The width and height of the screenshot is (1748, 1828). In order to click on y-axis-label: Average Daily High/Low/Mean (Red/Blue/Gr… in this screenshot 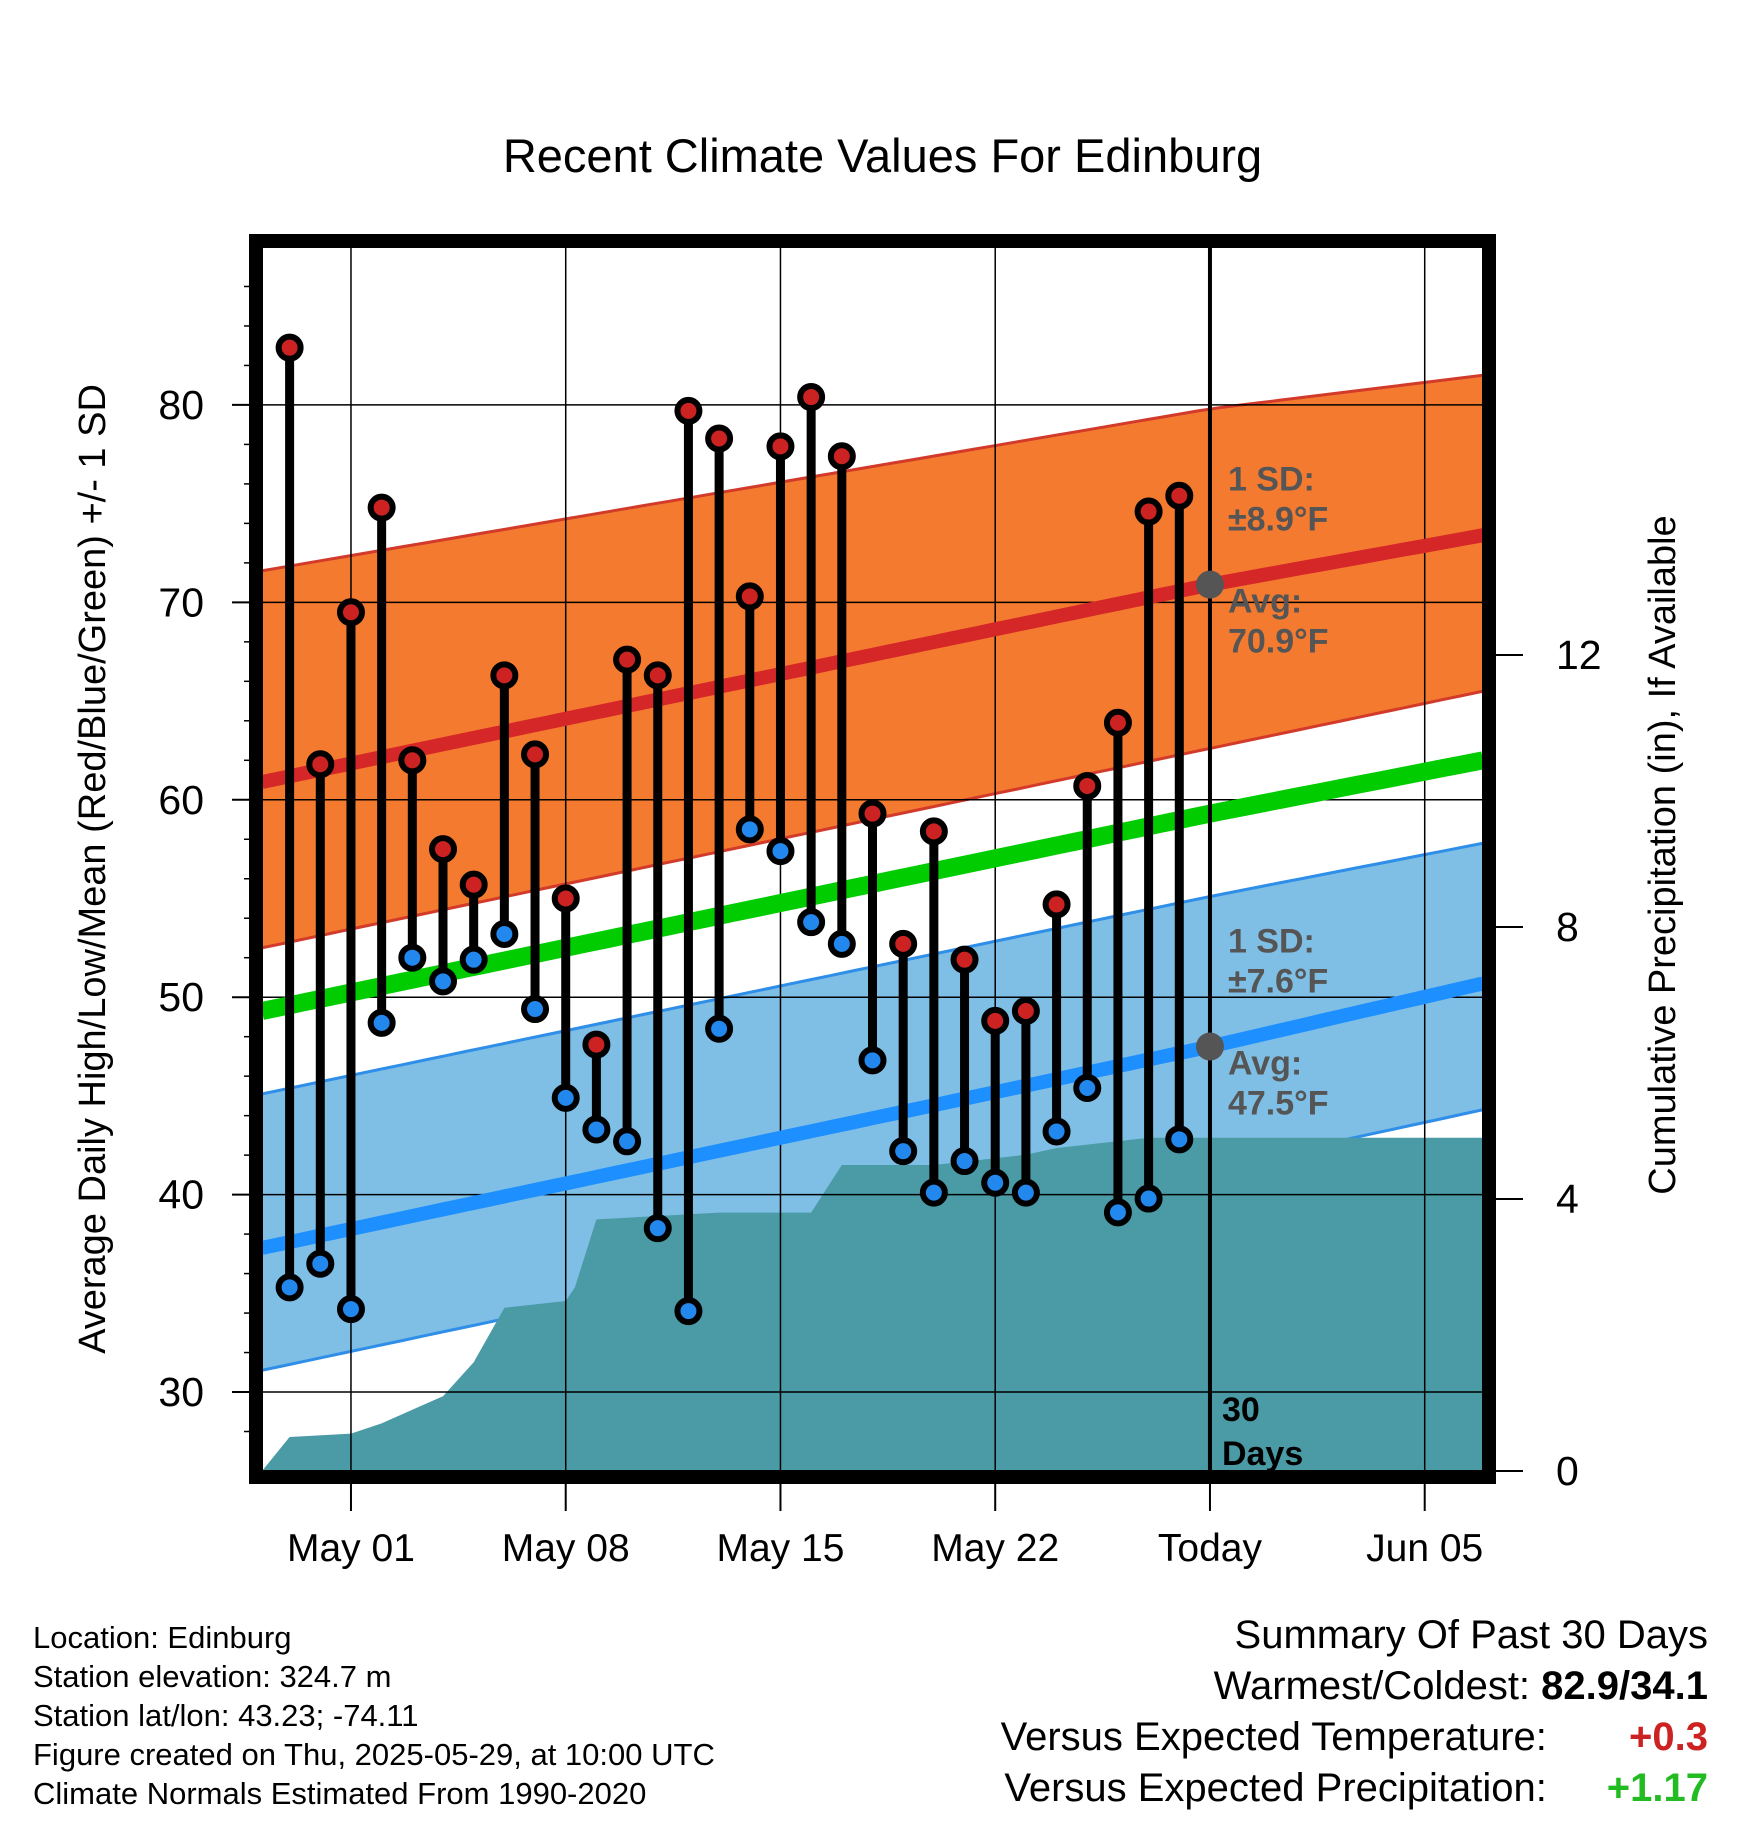, I will do `click(93, 869)`.